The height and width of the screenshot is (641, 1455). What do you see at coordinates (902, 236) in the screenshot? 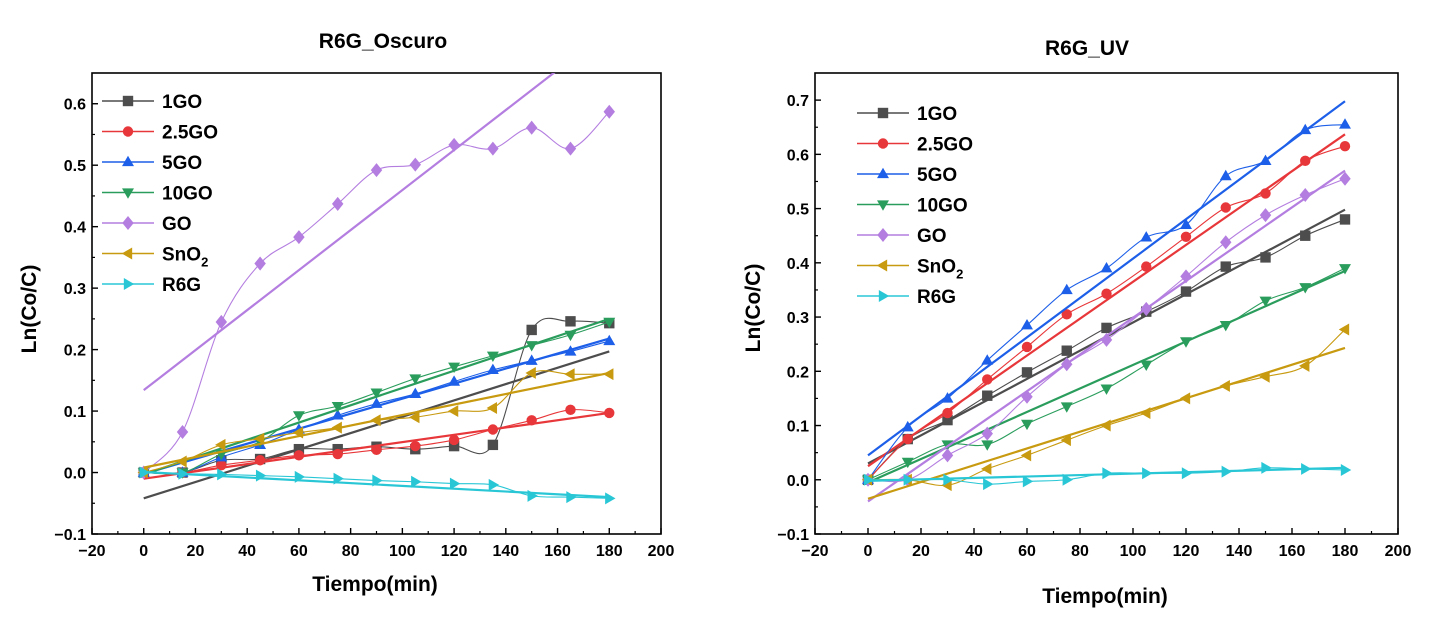
I see `legend-item: GO` at bounding box center [902, 236].